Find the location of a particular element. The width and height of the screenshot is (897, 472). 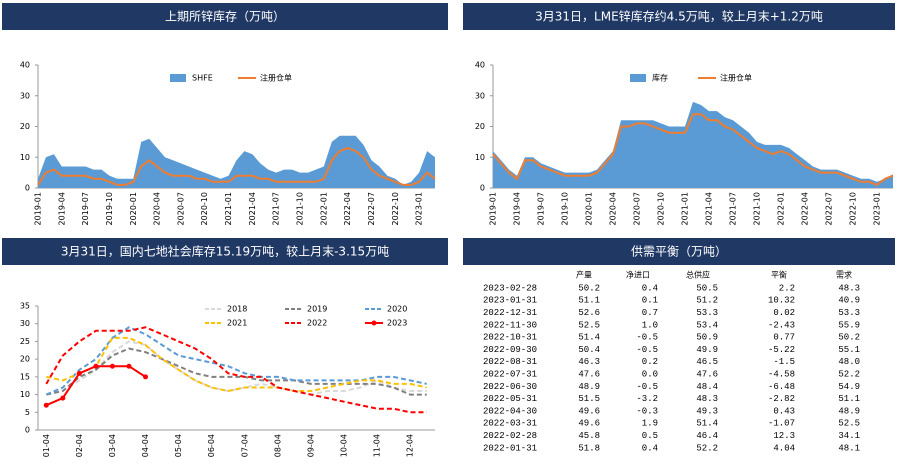

y-tick-label: 35 is located at coordinates (25, 306).